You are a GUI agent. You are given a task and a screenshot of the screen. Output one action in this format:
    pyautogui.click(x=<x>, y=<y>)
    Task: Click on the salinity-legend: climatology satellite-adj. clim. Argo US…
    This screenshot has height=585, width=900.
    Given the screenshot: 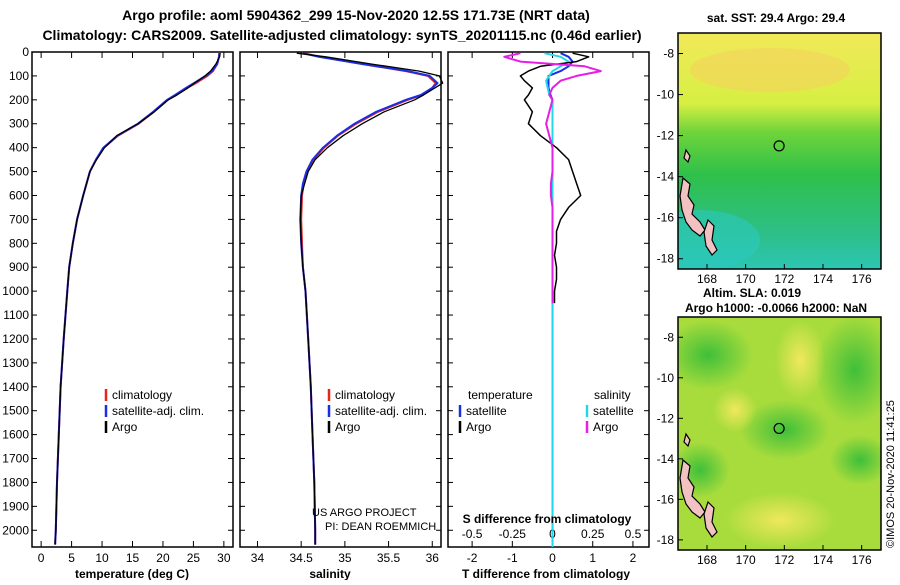 What is the action you would take?
    pyautogui.click(x=374, y=460)
    